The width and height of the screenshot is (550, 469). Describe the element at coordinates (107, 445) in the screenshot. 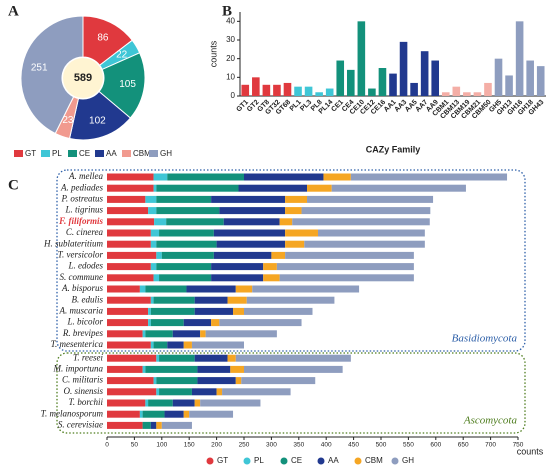

I see `x-tick-label: 0` at that location.